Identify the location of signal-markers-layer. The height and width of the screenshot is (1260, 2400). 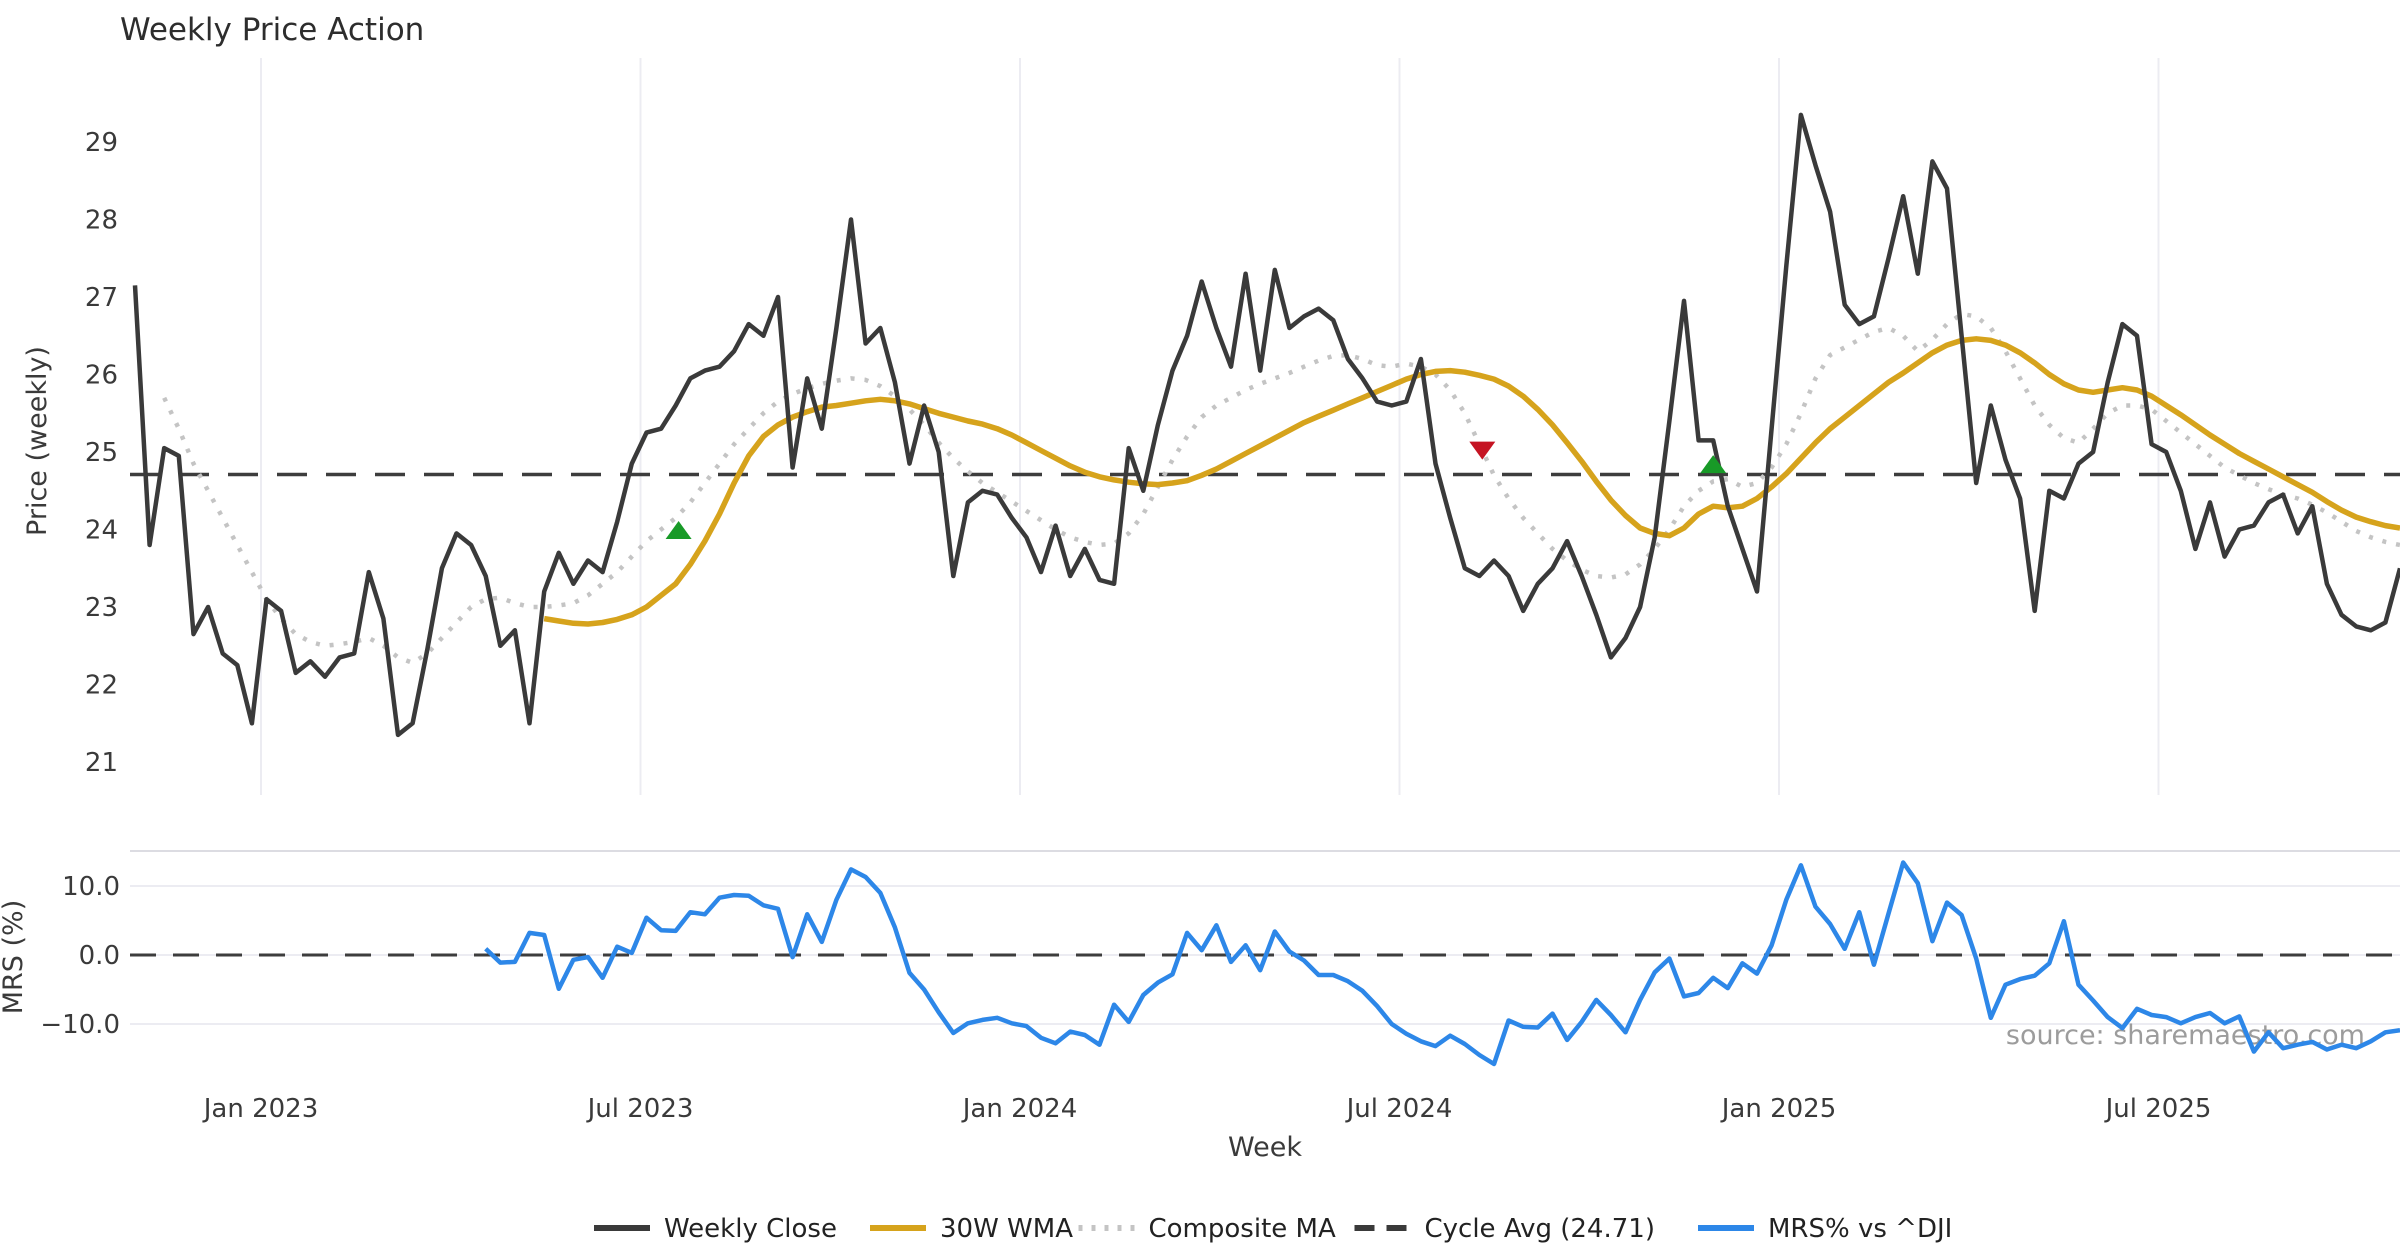
(1196, 490).